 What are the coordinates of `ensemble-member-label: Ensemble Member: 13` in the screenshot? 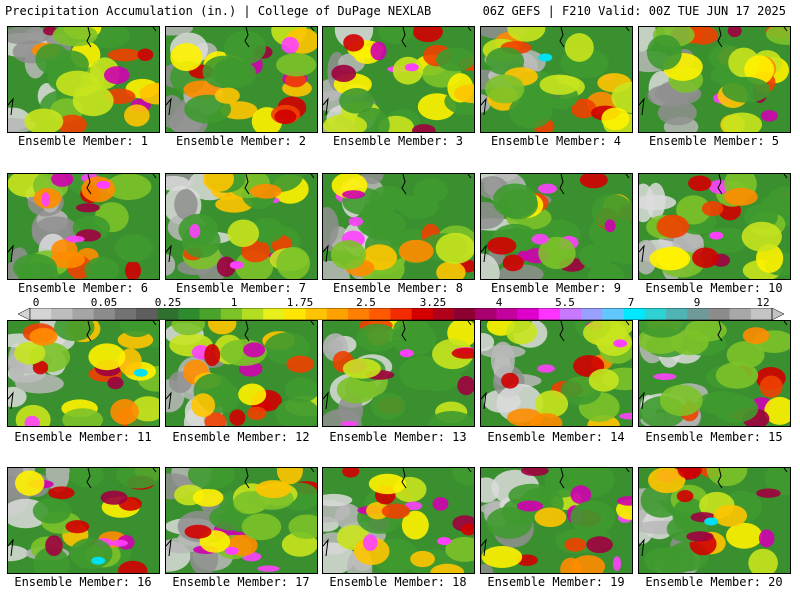 It's located at (398, 437).